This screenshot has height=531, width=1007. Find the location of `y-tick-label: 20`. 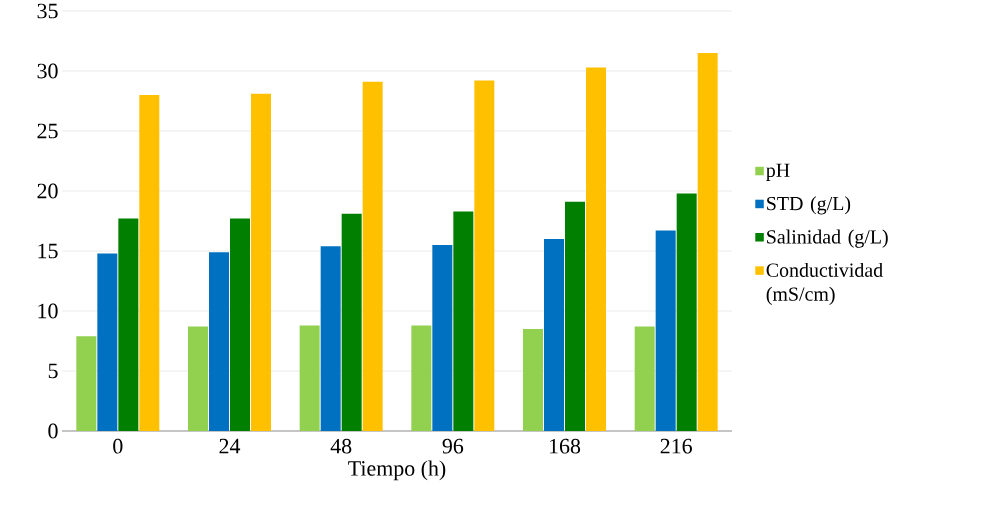

y-tick-label: 20 is located at coordinates (47, 191).